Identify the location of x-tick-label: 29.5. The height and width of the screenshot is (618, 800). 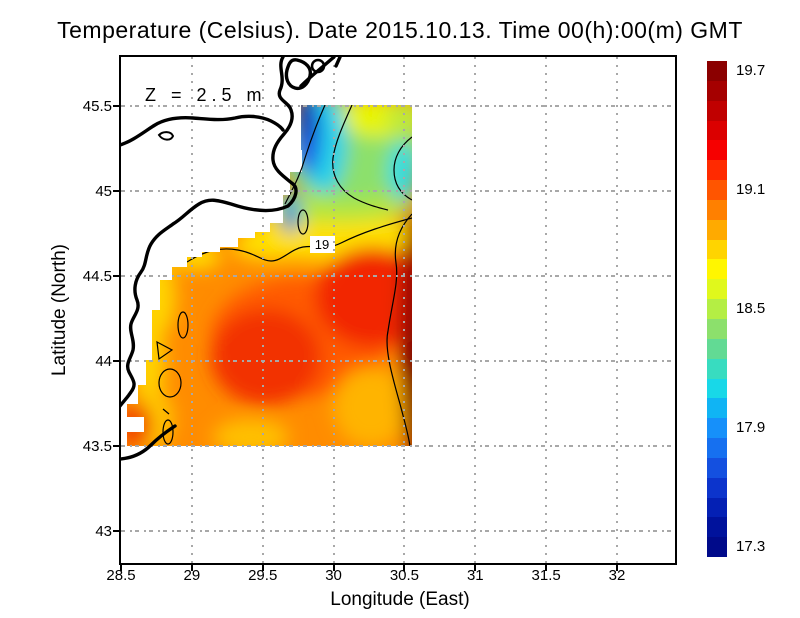
(263, 575).